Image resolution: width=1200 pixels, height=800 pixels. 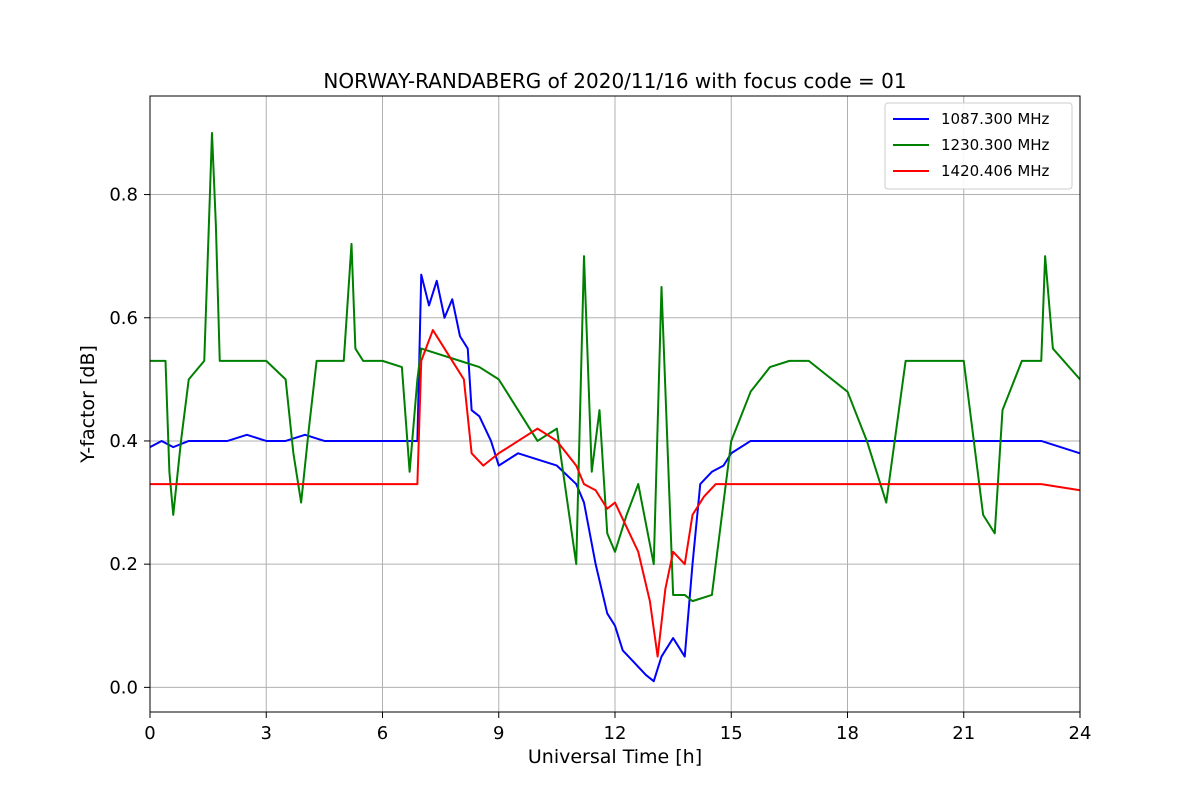 I want to click on x-tick-label: 9, so click(x=498, y=733).